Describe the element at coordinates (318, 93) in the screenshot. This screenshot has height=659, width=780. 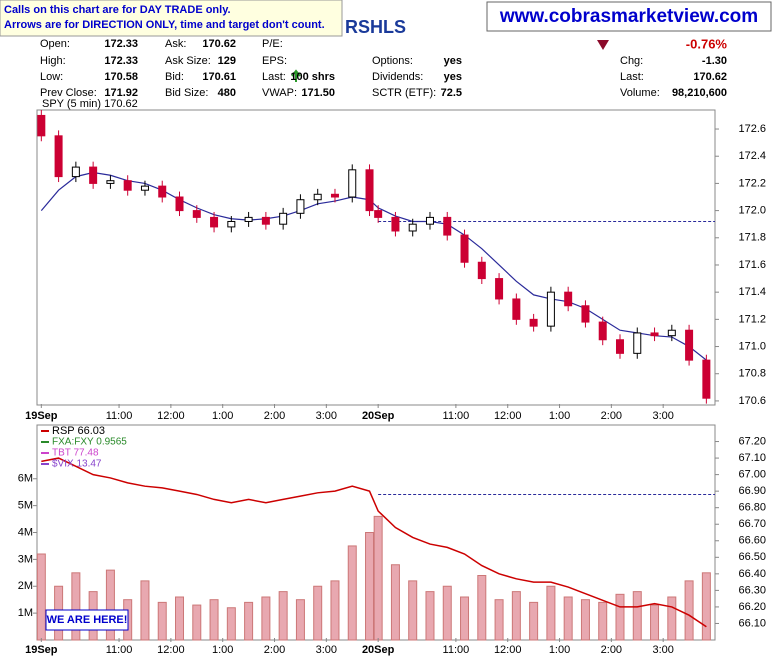
I see `quote-value: 171.50` at that location.